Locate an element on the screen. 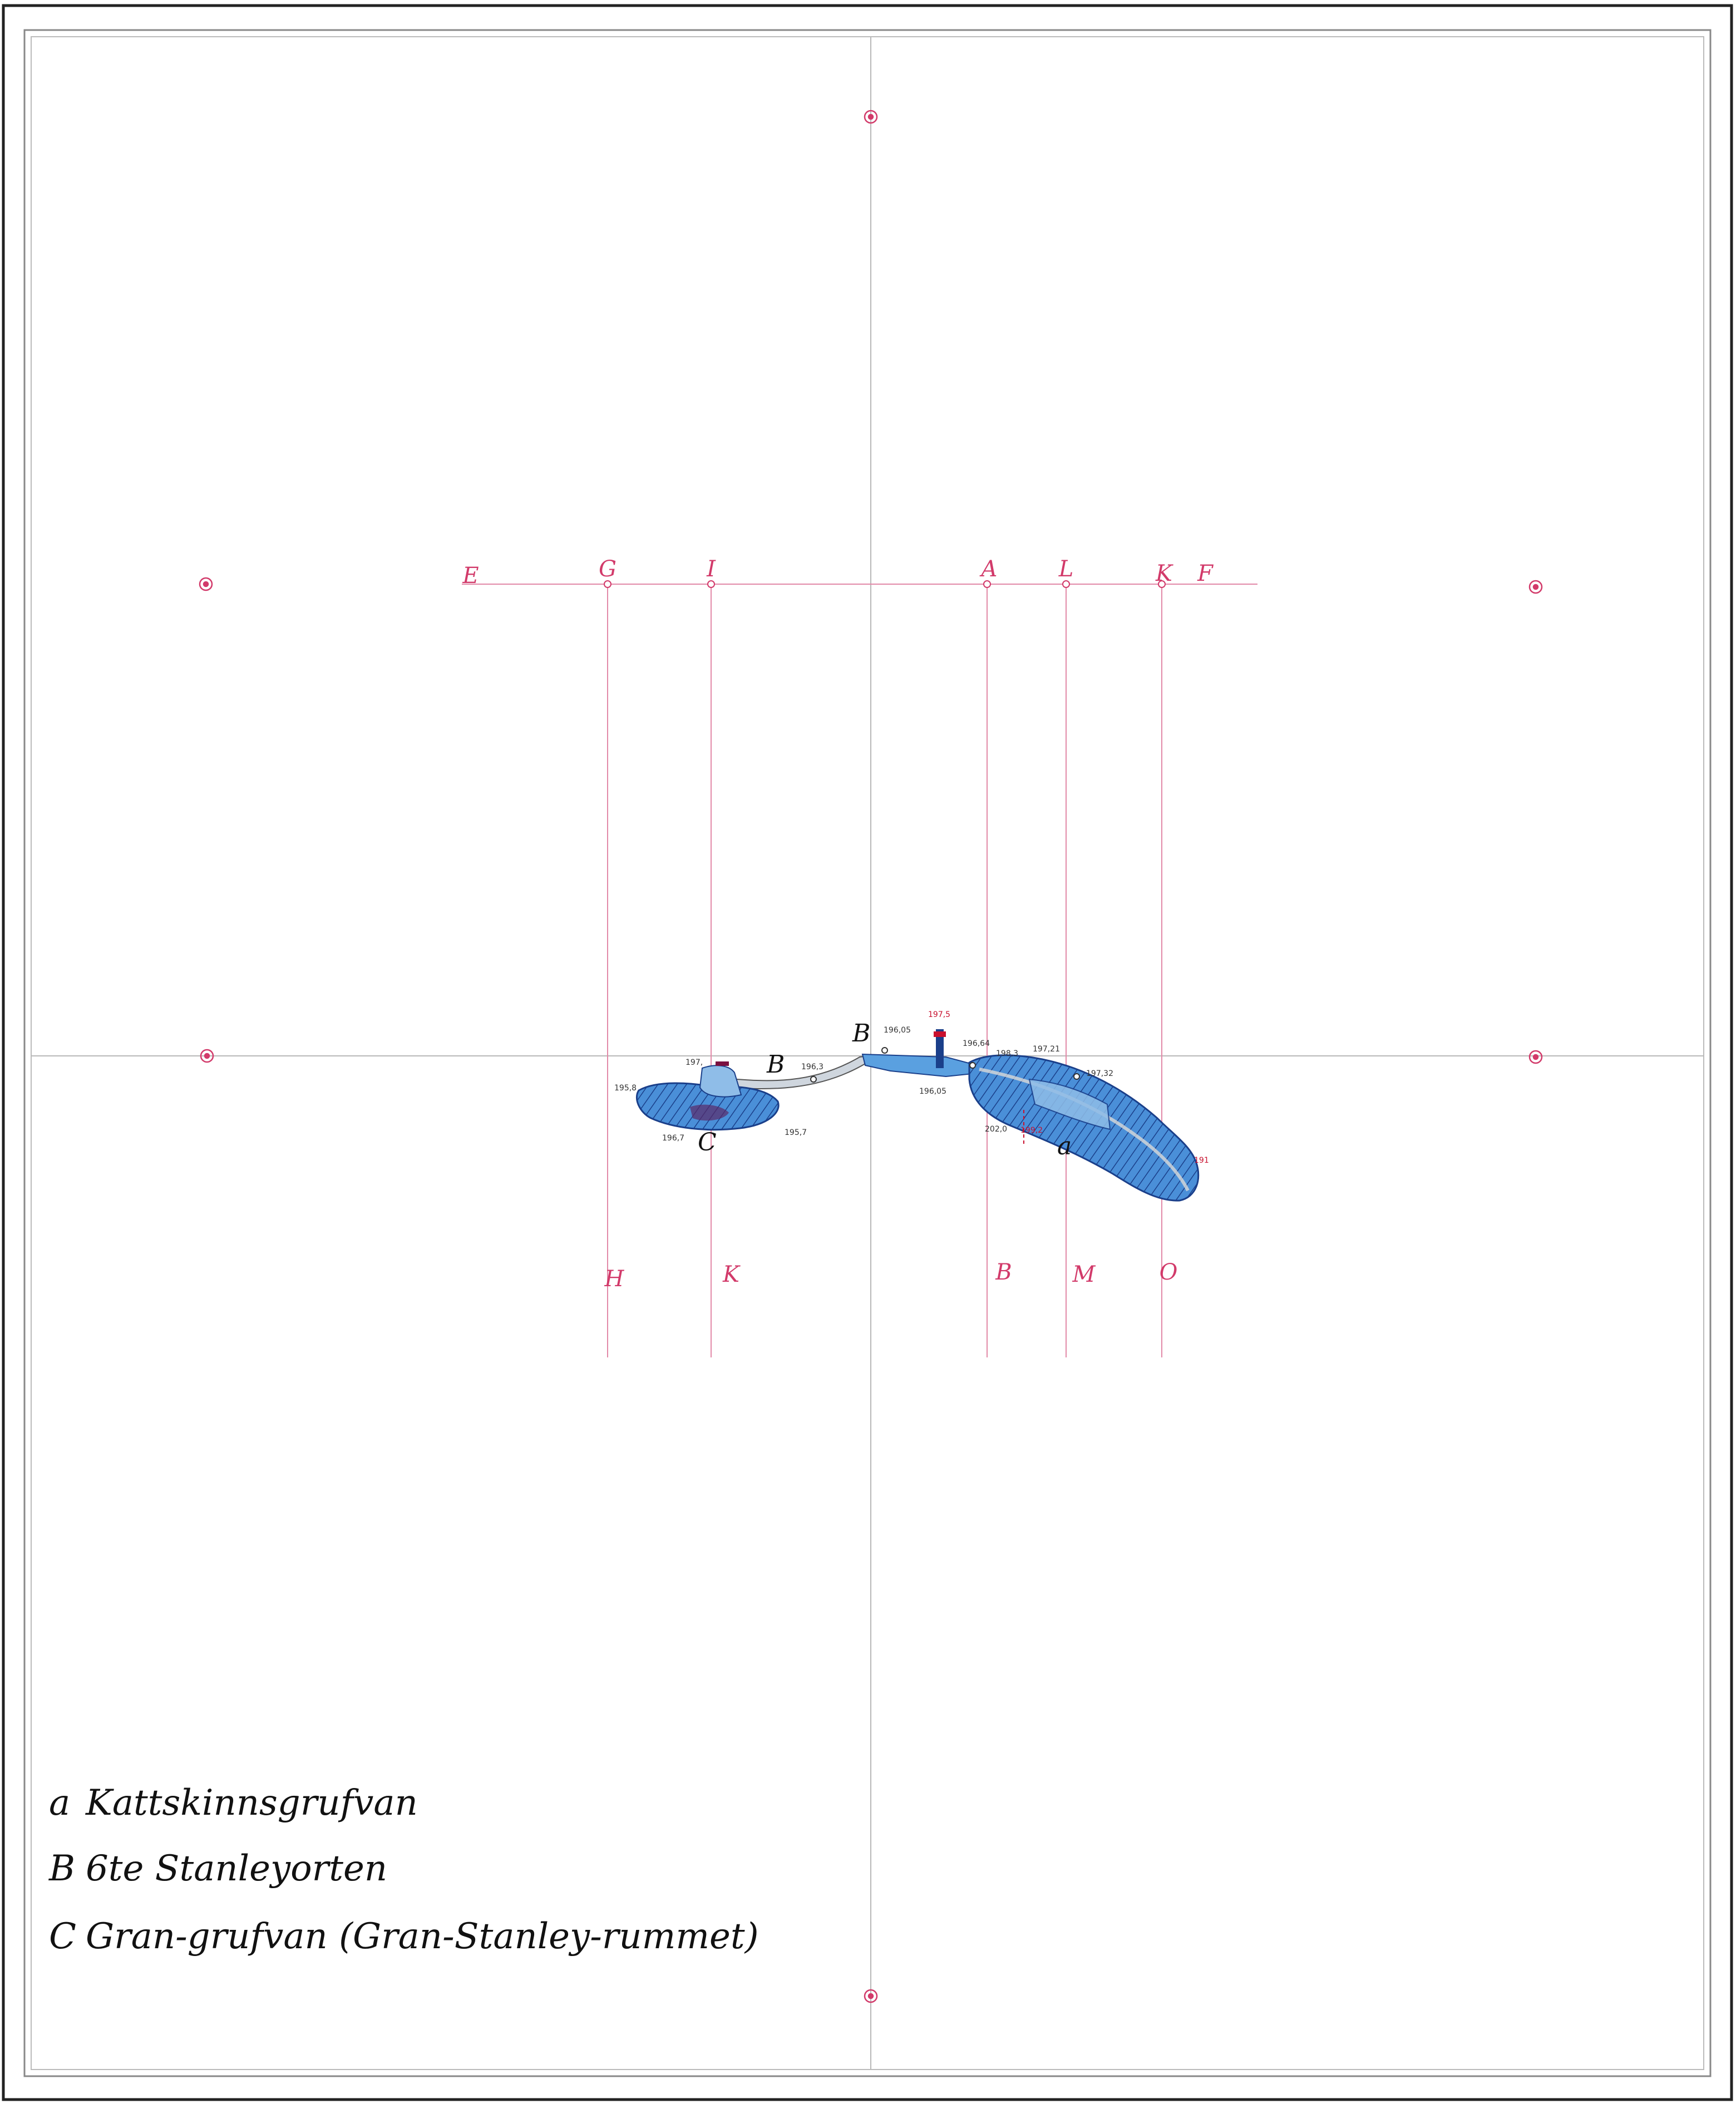 This screenshot has height=2104, width=1736. legend-item-b-label: 6te Stanleyorten is located at coordinates (236, 1869).